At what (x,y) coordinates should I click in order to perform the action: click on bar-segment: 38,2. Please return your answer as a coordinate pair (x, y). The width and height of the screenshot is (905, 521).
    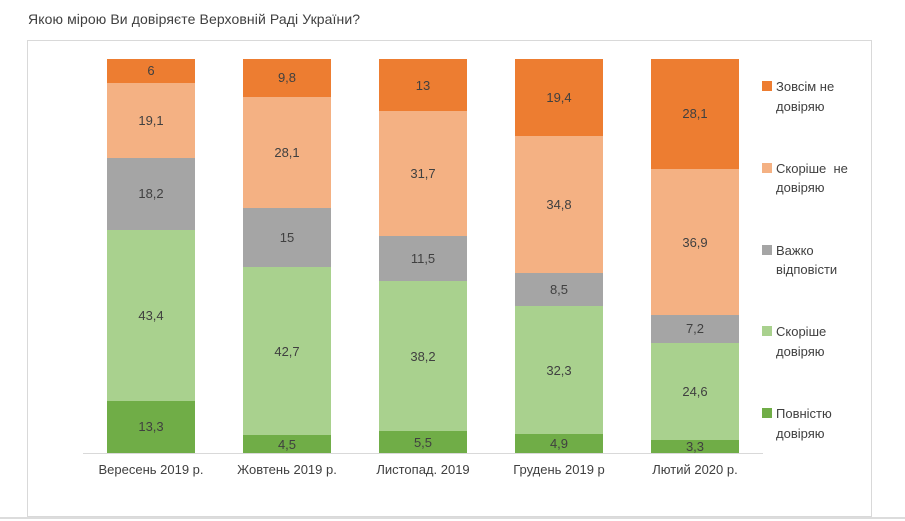
    Looking at the image, I should click on (423, 356).